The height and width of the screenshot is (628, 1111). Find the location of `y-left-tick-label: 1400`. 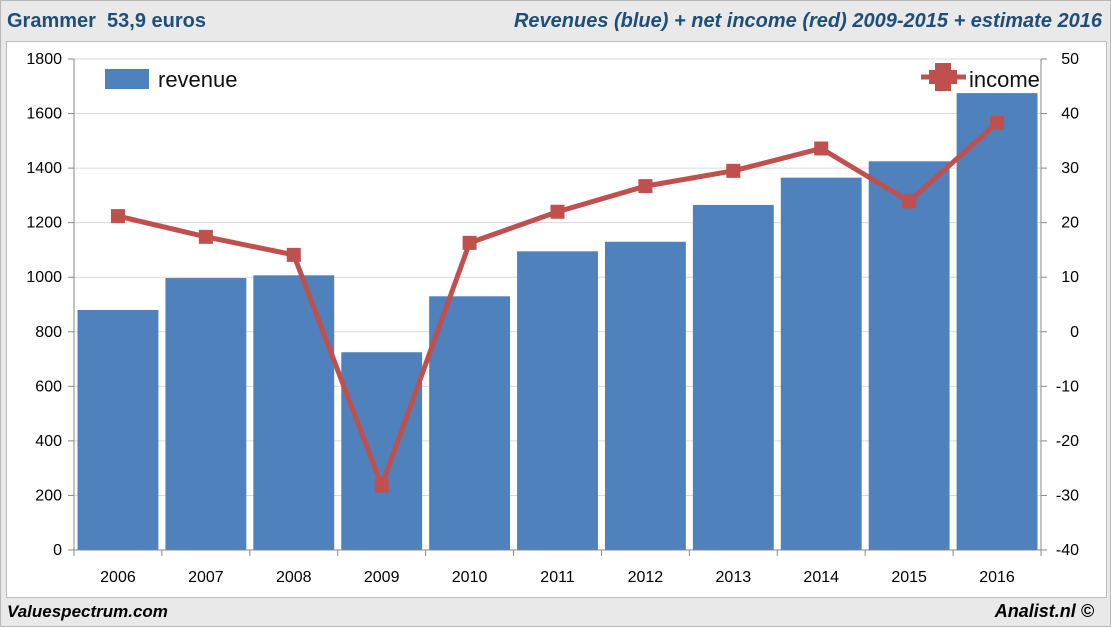

y-left-tick-label: 1400 is located at coordinates (44, 168).